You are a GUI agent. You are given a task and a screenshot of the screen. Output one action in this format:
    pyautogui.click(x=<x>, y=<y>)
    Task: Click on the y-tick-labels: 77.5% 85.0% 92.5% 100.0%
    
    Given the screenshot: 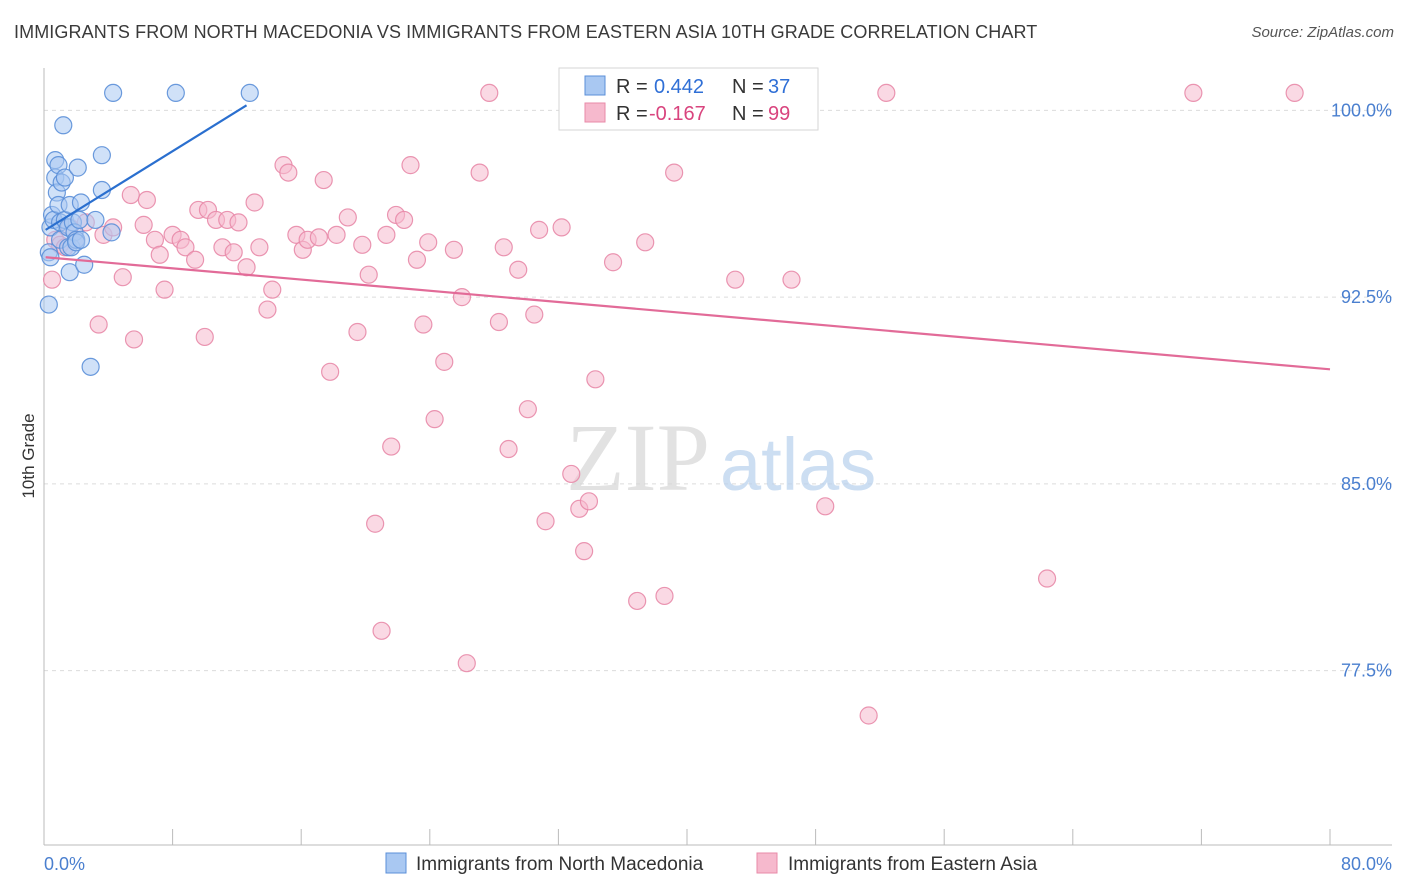 What is the action you would take?
    pyautogui.click(x=1361, y=390)
    